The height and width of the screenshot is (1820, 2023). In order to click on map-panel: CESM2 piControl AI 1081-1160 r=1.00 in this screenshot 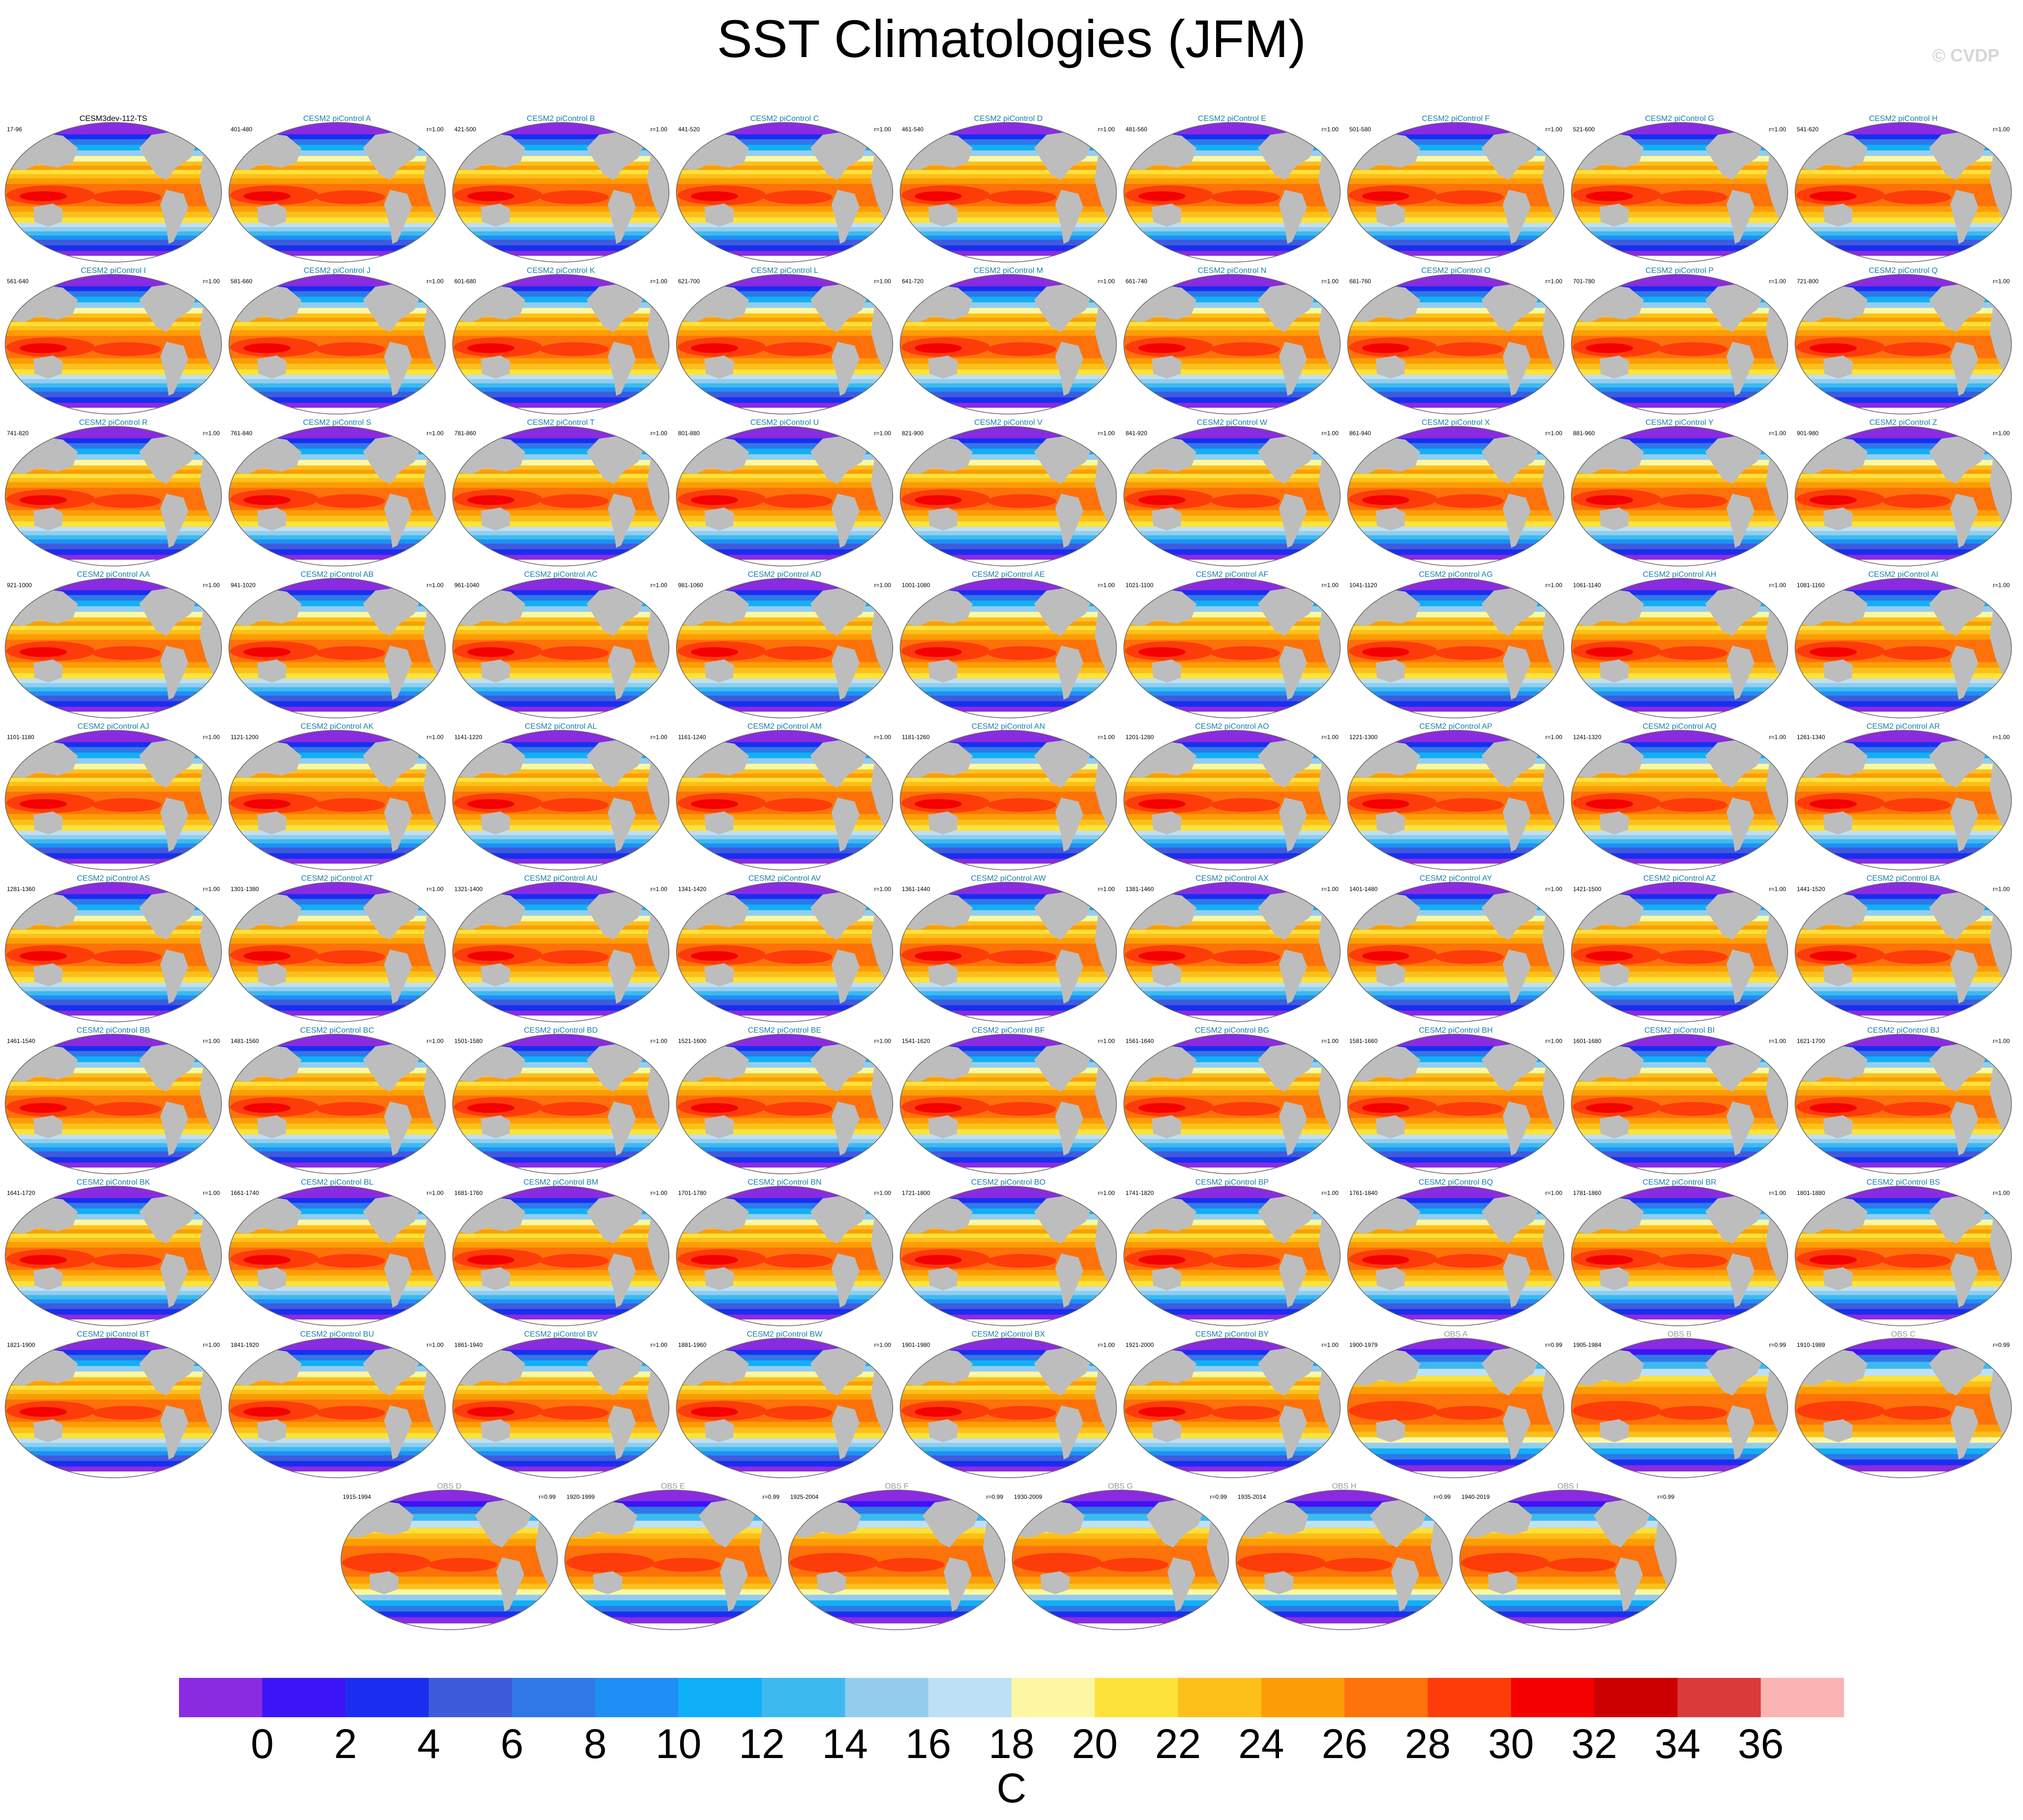, I will do `click(1903, 644)`.